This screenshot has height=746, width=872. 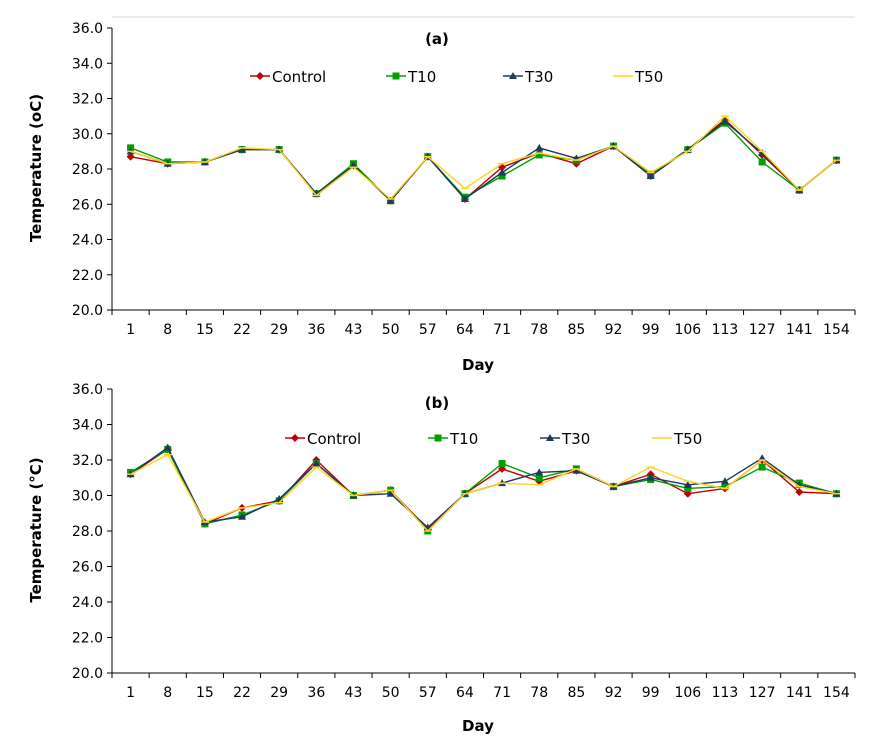 What do you see at coordinates (428, 693) in the screenshot?
I see `panel-b-x-tick-label: 57` at bounding box center [428, 693].